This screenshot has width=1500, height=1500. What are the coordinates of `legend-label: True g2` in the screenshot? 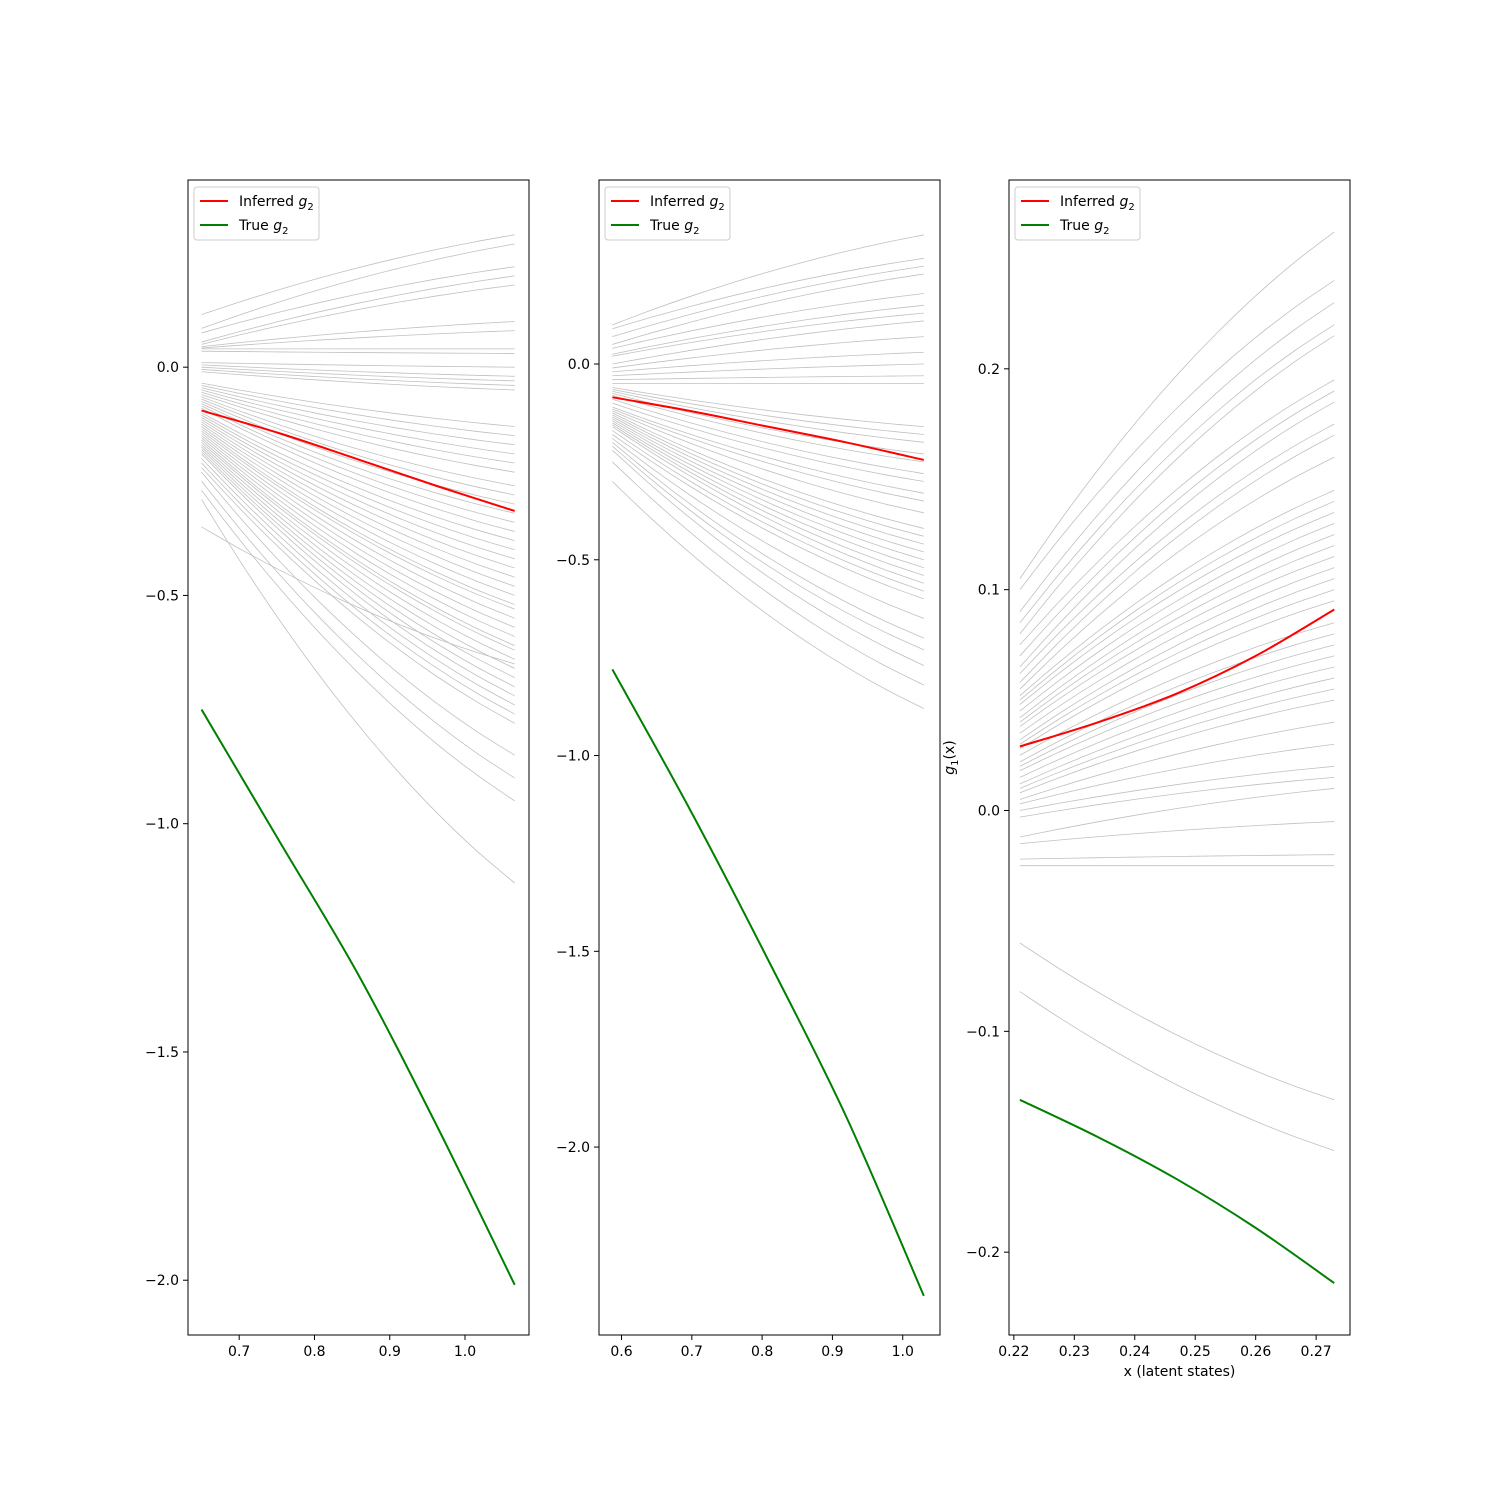 It's located at (263, 227).